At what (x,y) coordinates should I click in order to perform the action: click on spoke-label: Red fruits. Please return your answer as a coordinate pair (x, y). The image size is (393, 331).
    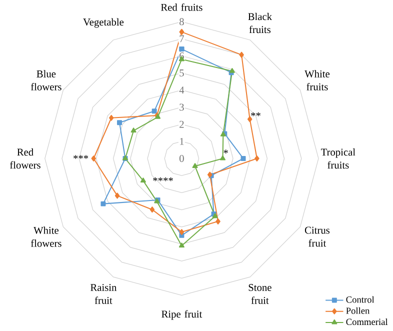
    Looking at the image, I should click on (181, 8).